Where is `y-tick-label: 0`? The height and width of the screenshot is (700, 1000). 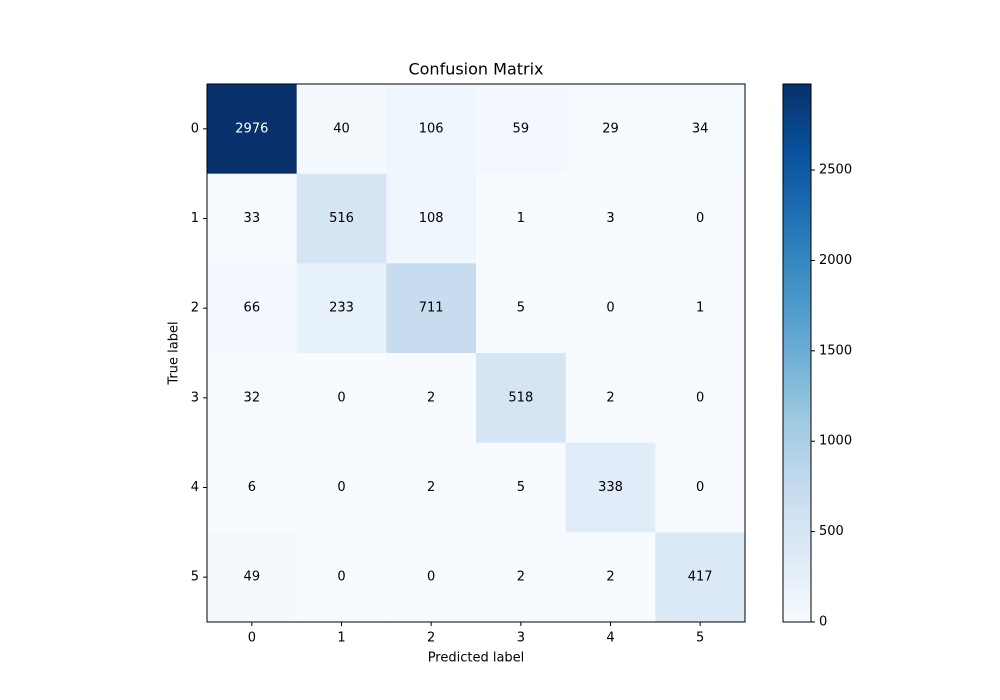
y-tick-label: 0 is located at coordinates (195, 128).